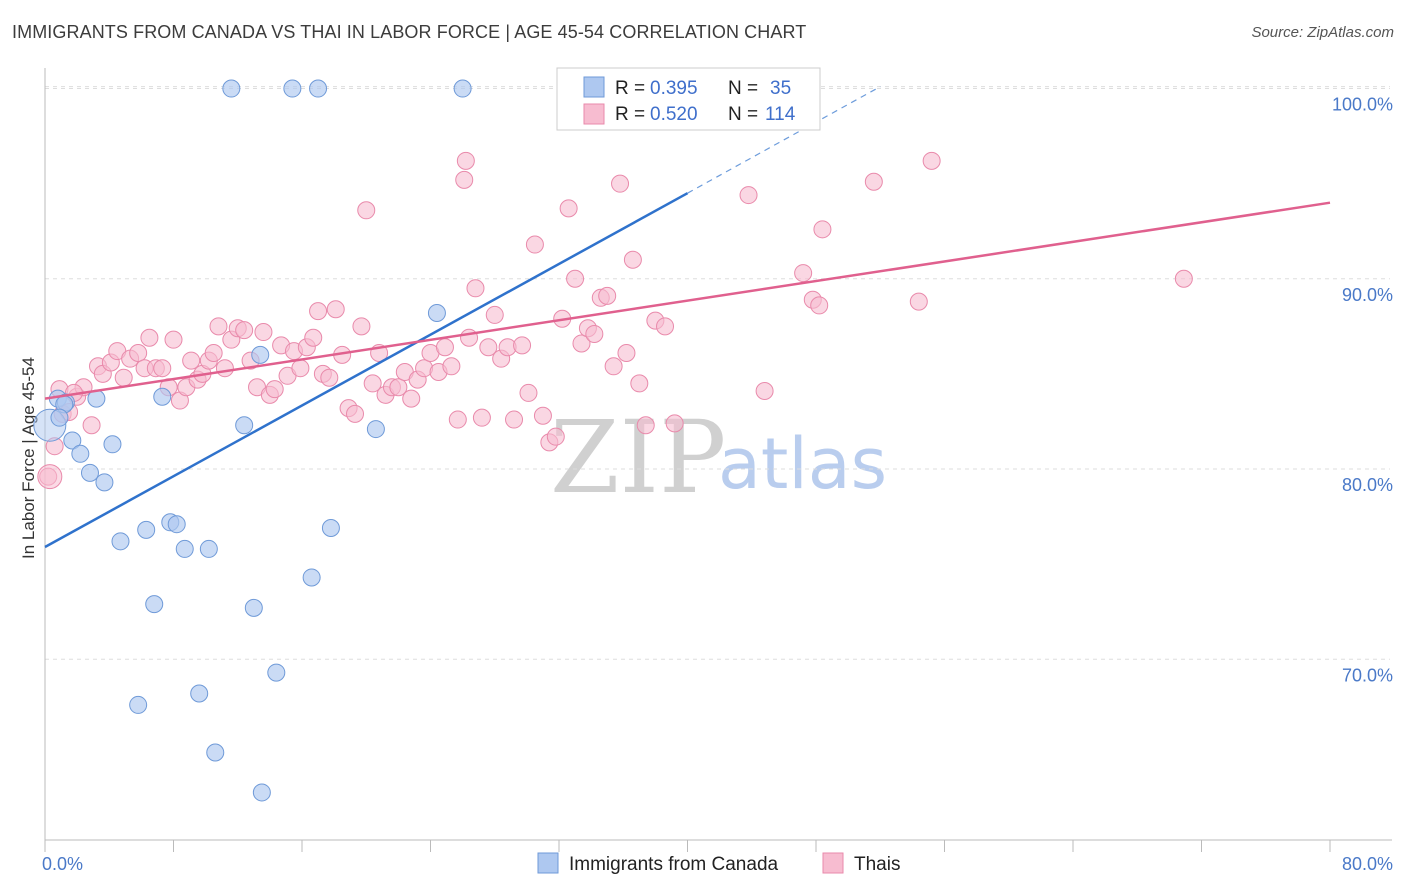  What do you see at coordinates (1322, 32) in the screenshot?
I see `source-label: Source: ZipAtlas.com` at bounding box center [1322, 32].